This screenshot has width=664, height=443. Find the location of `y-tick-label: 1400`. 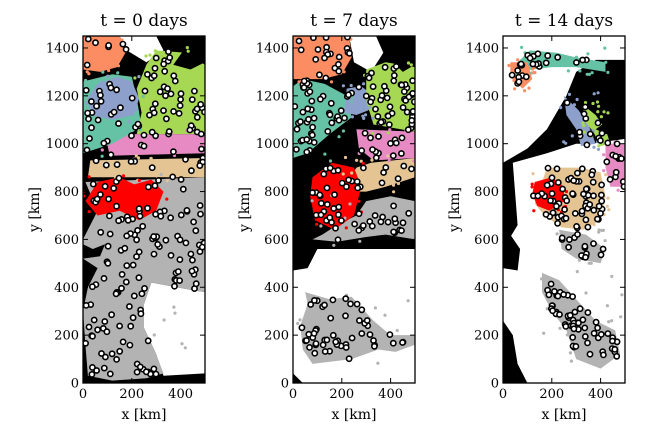

y-tick-label: 1400 is located at coordinates (272, 48).